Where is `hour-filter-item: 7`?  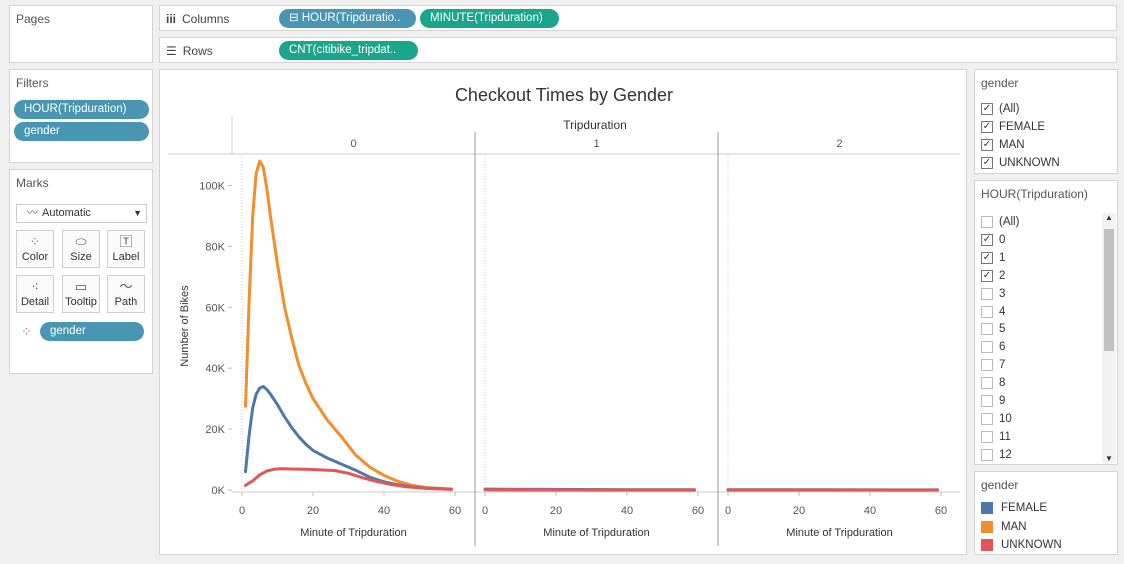
hour-filter-item: 7 is located at coordinates (993, 365).